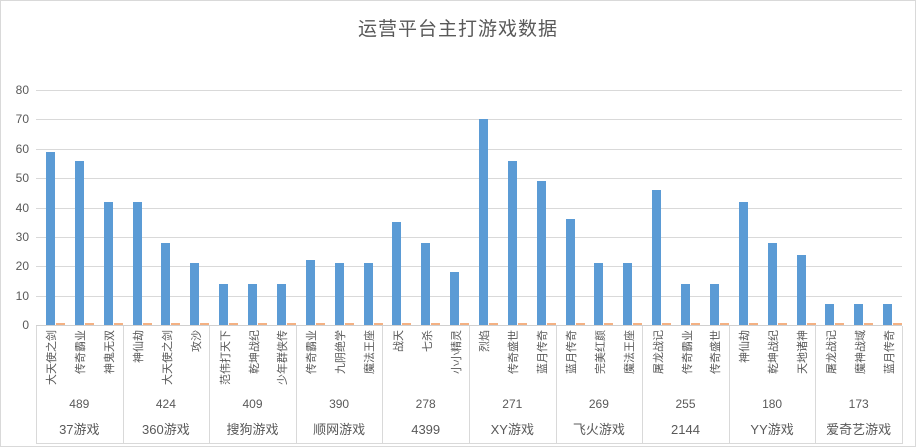  What do you see at coordinates (22, 295) in the screenshot?
I see `y-axis-tick-label: 10` at bounding box center [22, 295].